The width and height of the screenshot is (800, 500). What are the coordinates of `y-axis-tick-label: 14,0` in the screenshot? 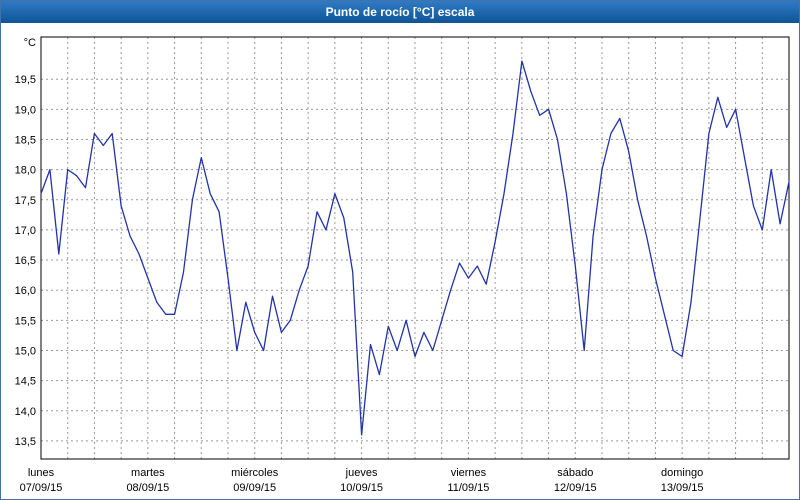 It's located at (25, 412).